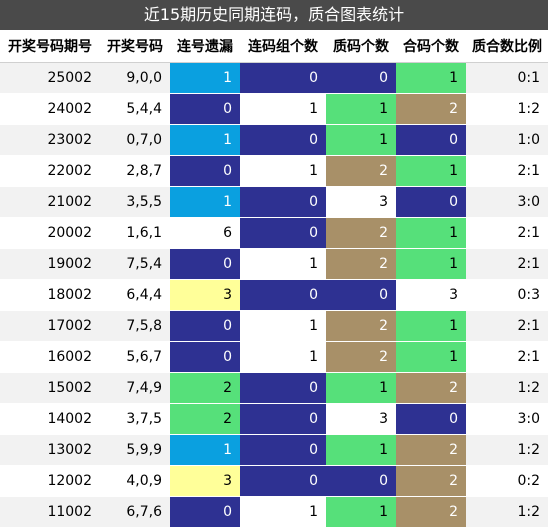 The image size is (548, 527). Describe the element at coordinates (283, 46) in the screenshot. I see `header-lianma-count: 连码组个数` at that location.